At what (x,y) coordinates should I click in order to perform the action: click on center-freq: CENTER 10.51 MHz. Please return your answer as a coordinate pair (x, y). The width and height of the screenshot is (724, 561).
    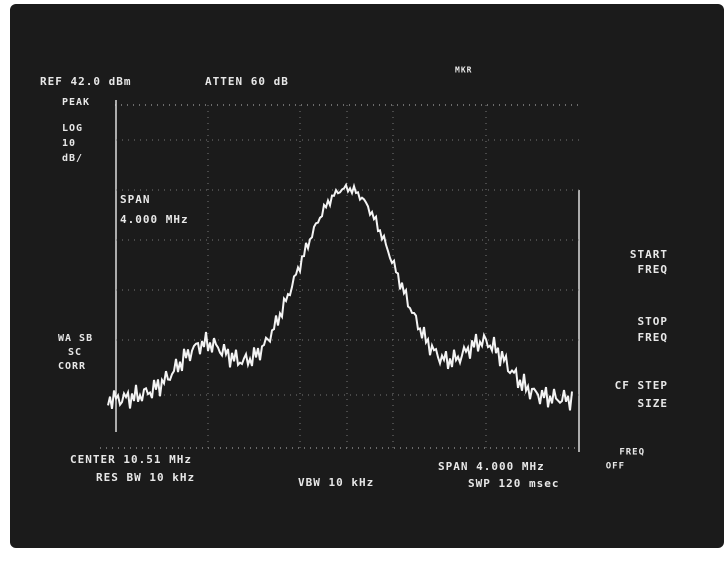
    Looking at the image, I should click on (131, 459).